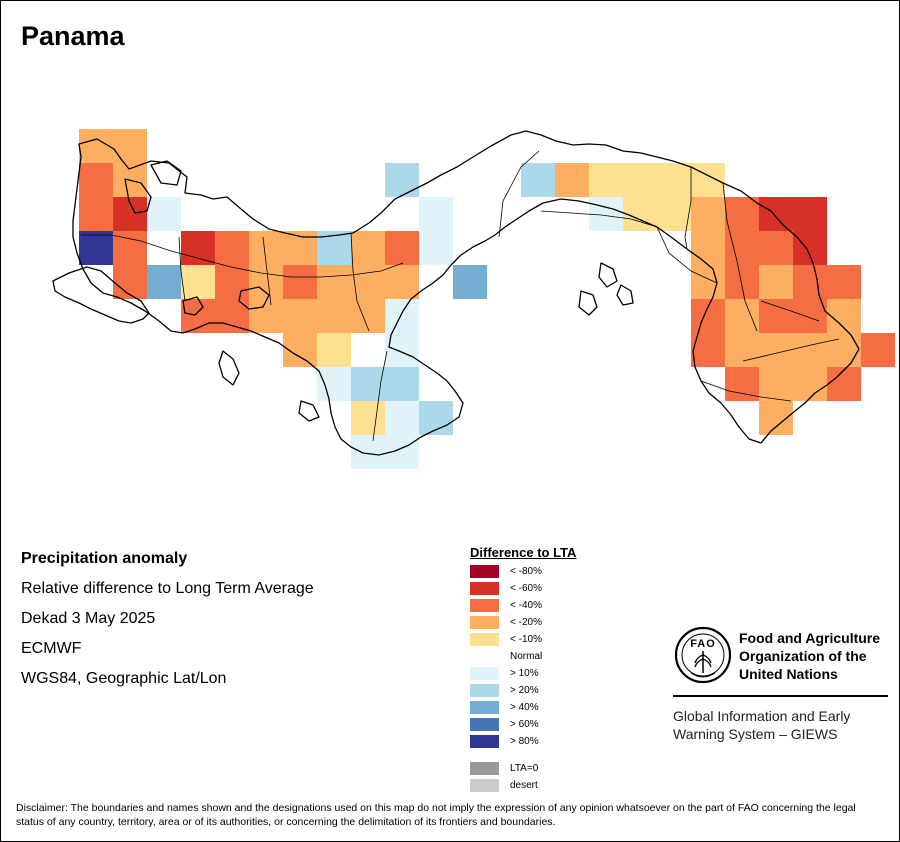  Describe the element at coordinates (560, 708) in the screenshot. I see `legend-item: > 40%` at that location.